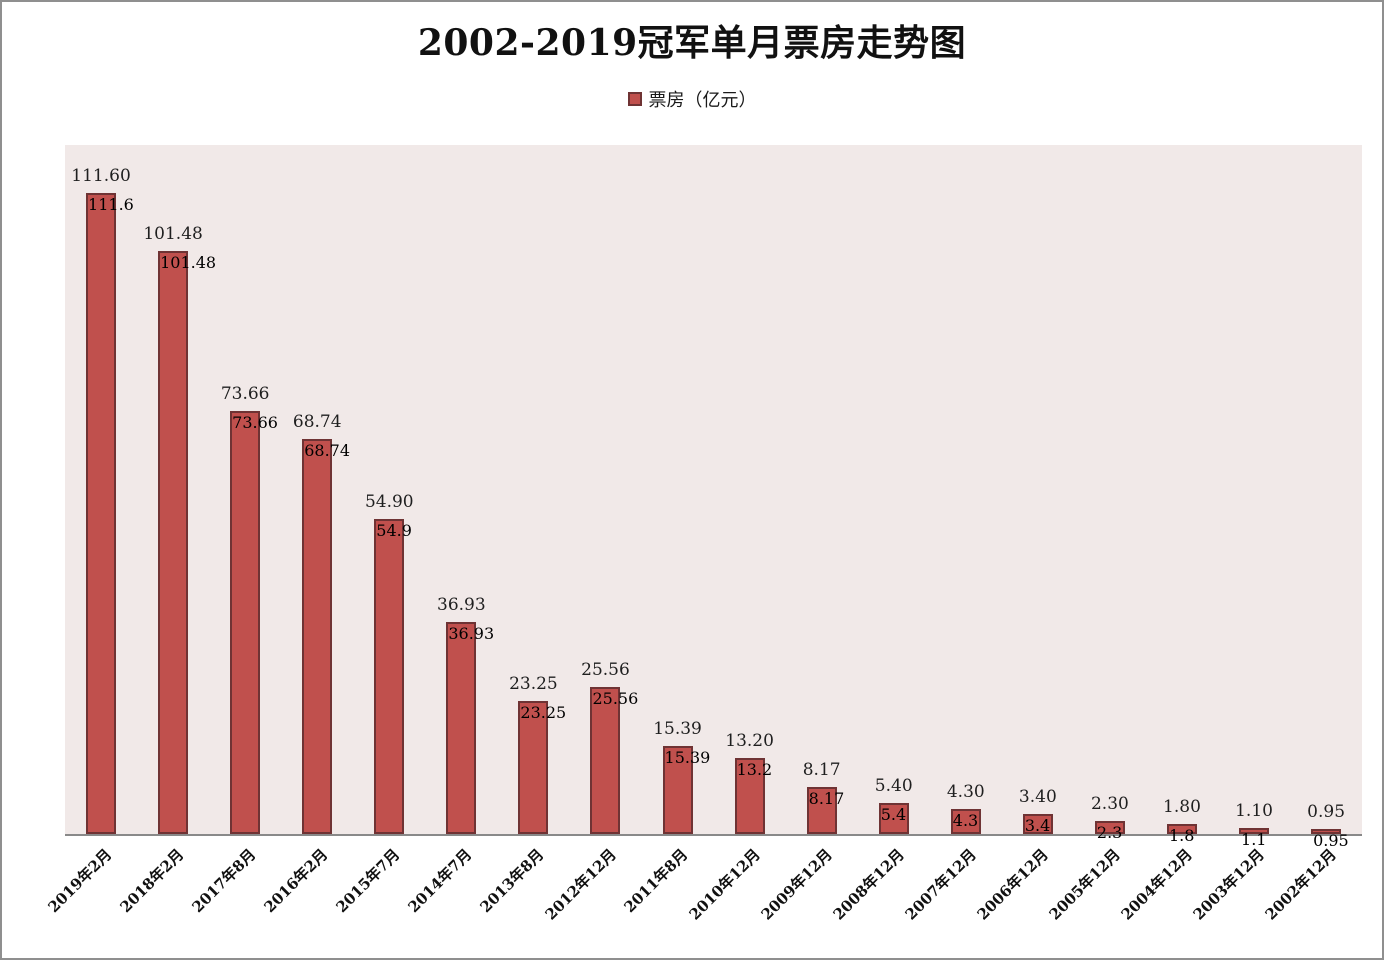 Image resolution: width=1384 pixels, height=960 pixels. Describe the element at coordinates (1301, 884) in the screenshot. I see `x-axis-tick-label: 2002年12月` at that location.